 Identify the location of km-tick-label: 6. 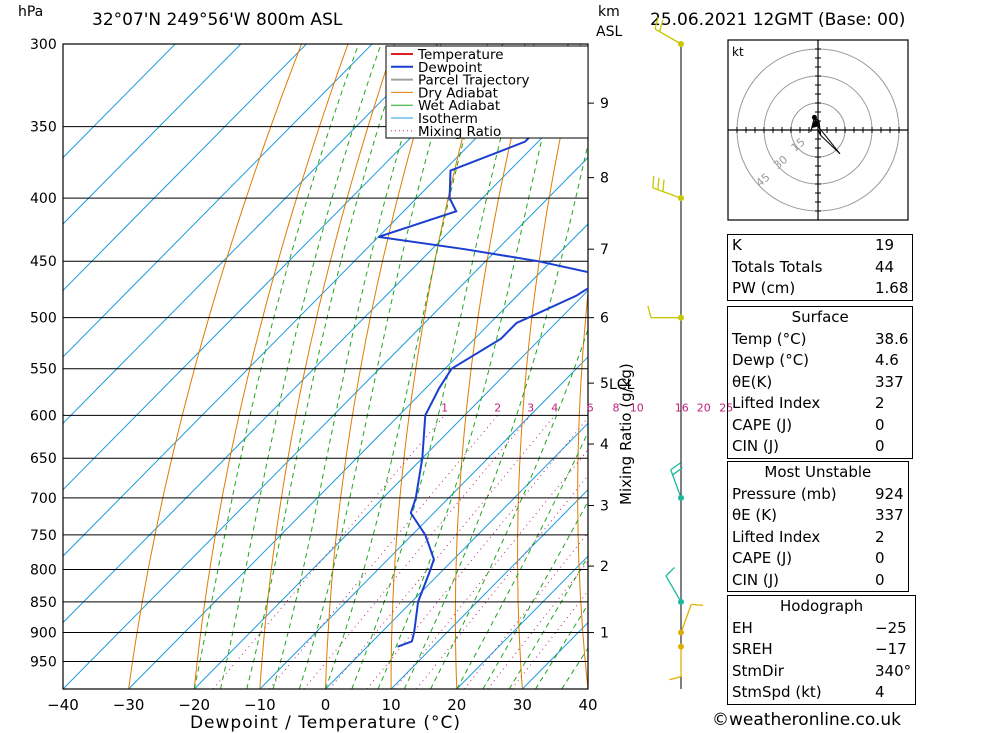
(604, 319).